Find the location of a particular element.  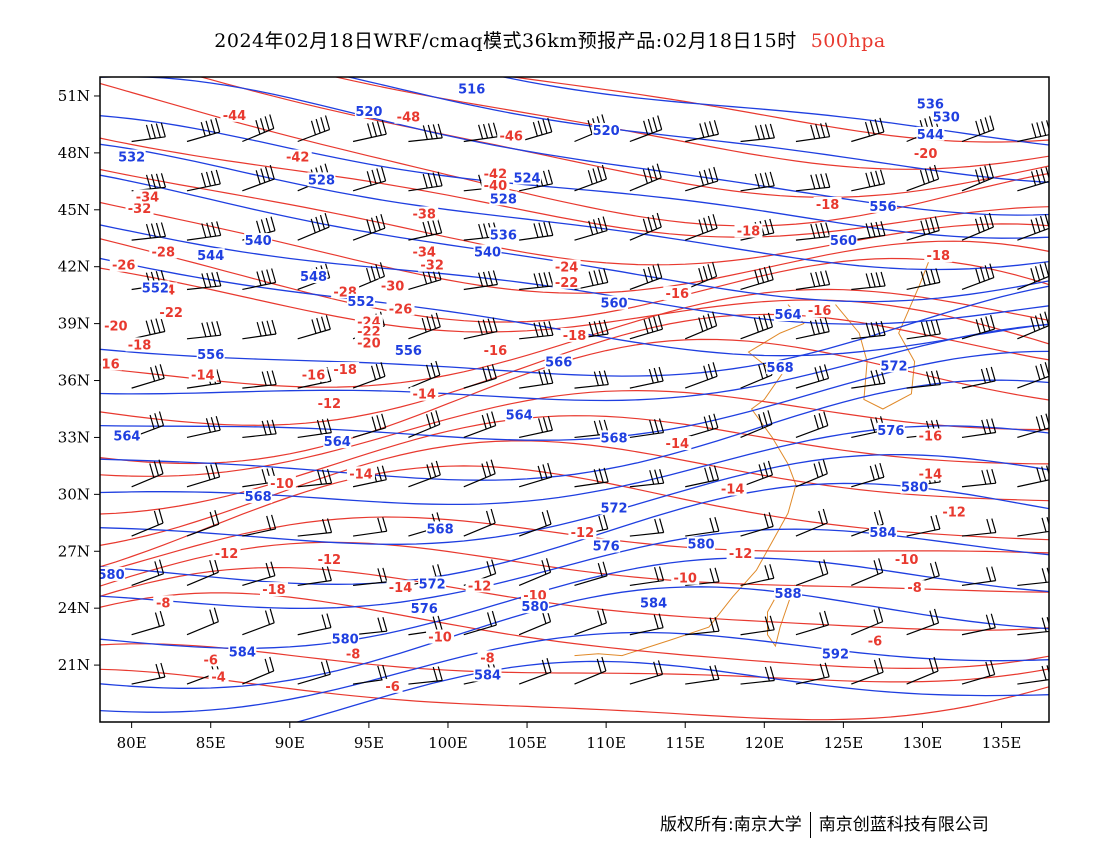

temperature-label: -40 is located at coordinates (496, 186).